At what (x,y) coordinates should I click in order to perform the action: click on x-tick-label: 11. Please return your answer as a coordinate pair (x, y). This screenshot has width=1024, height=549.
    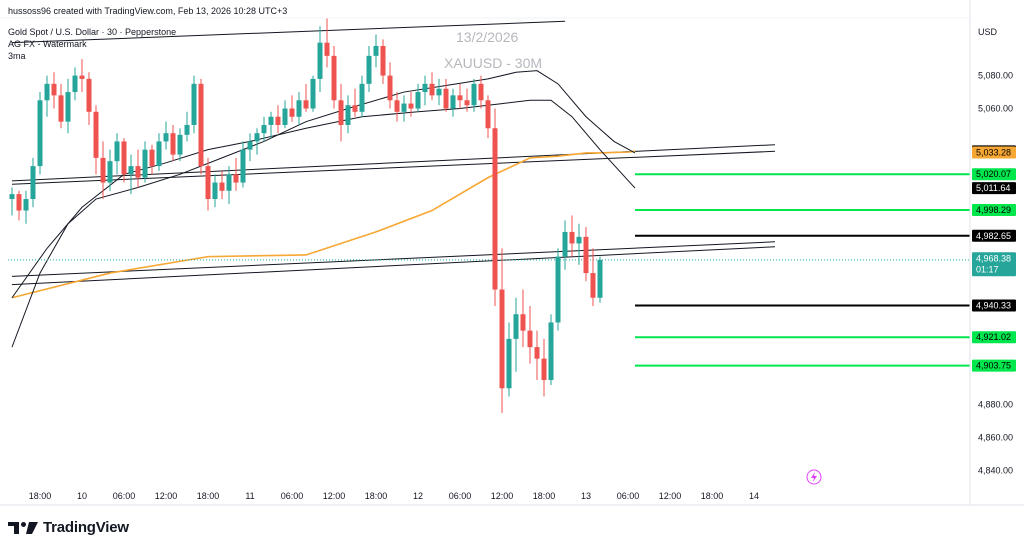
    Looking at the image, I should click on (249, 496).